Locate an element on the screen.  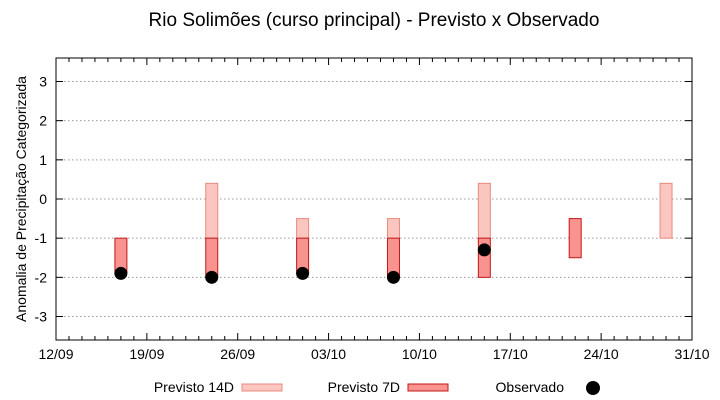
series-observado is located at coordinates (302, 263).